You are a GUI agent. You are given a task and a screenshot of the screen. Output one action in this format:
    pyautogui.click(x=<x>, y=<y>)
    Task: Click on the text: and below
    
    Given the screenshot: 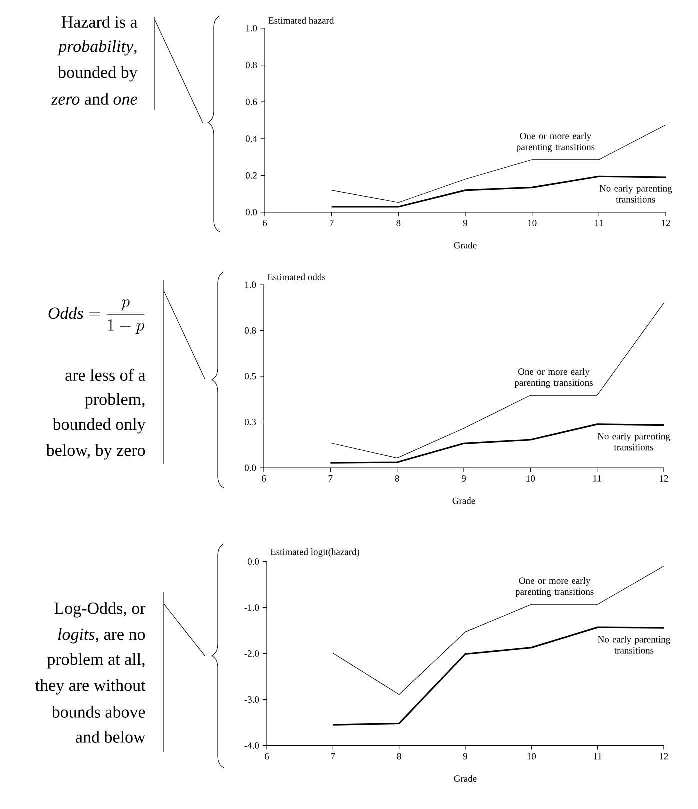 What is the action you would take?
    pyautogui.click(x=111, y=737)
    